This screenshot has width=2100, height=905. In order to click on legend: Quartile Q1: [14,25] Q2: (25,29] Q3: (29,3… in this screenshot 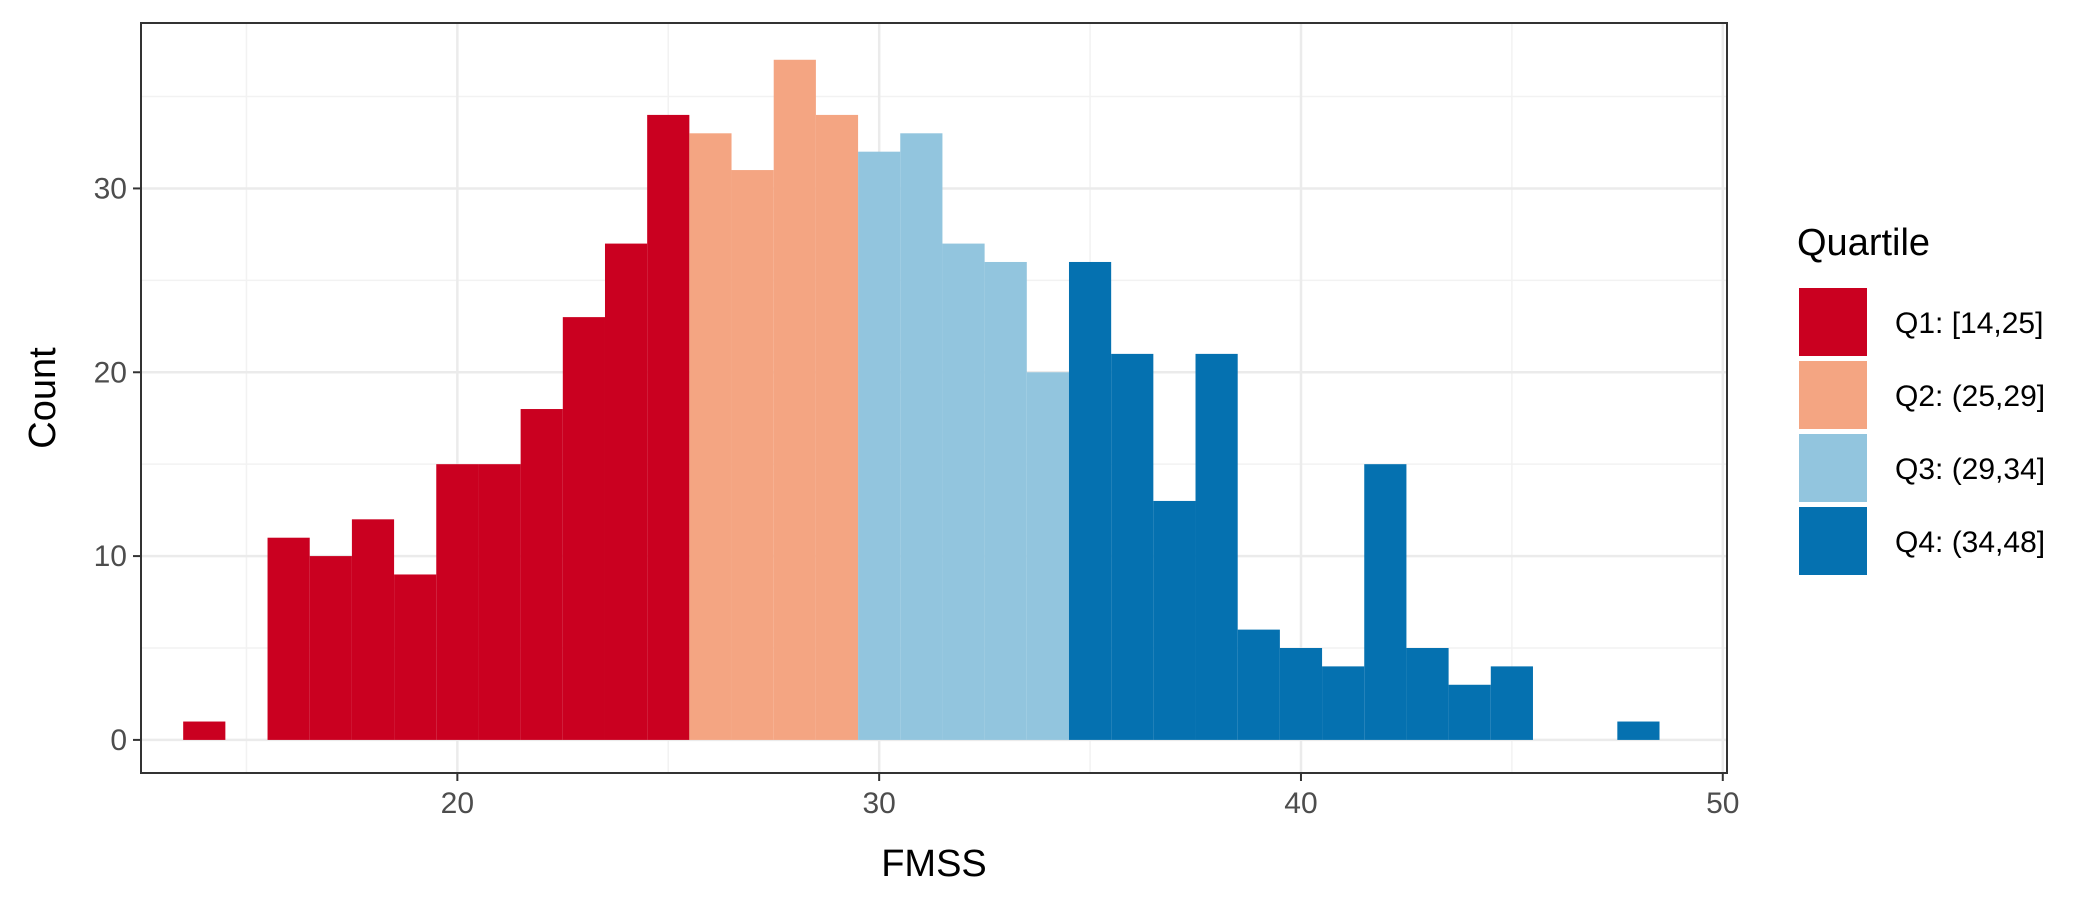, I will do `click(1921, 398)`.